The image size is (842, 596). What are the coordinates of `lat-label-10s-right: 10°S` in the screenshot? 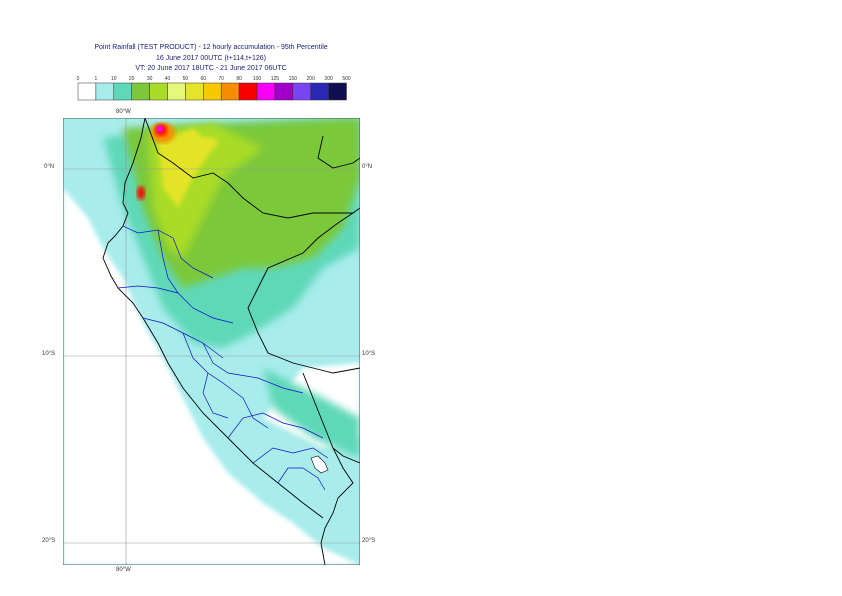 It's located at (369, 354).